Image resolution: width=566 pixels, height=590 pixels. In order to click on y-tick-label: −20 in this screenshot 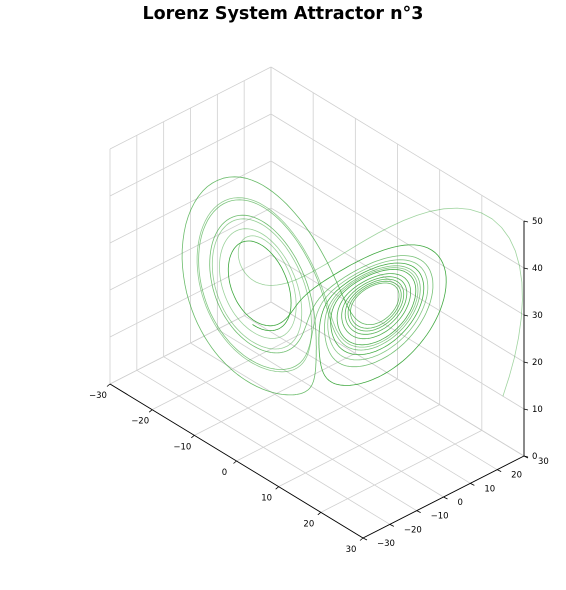, I will do `click(413, 530)`.